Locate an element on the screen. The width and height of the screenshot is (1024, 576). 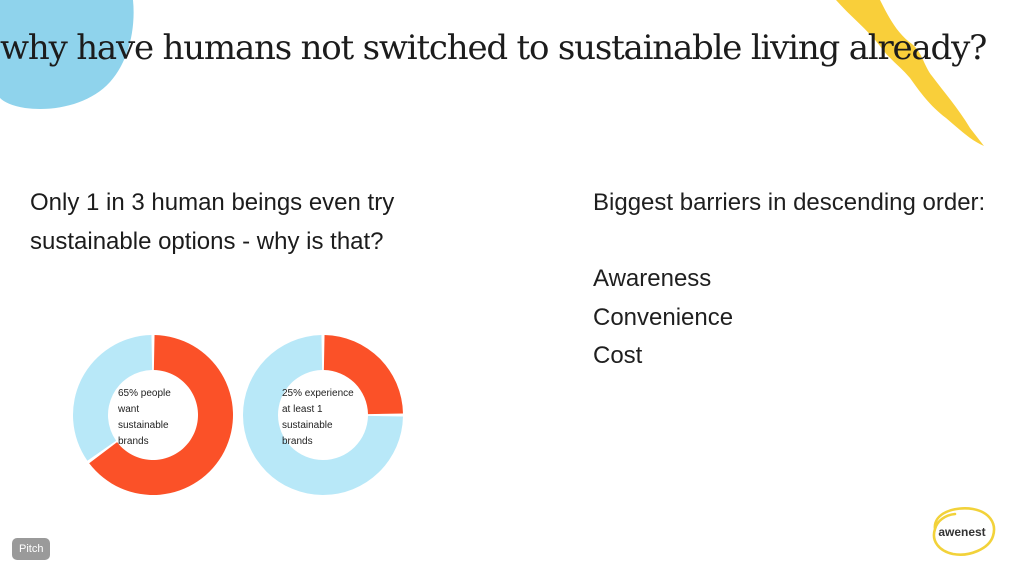
svg-text: awenest is located at coordinates (961, 532).